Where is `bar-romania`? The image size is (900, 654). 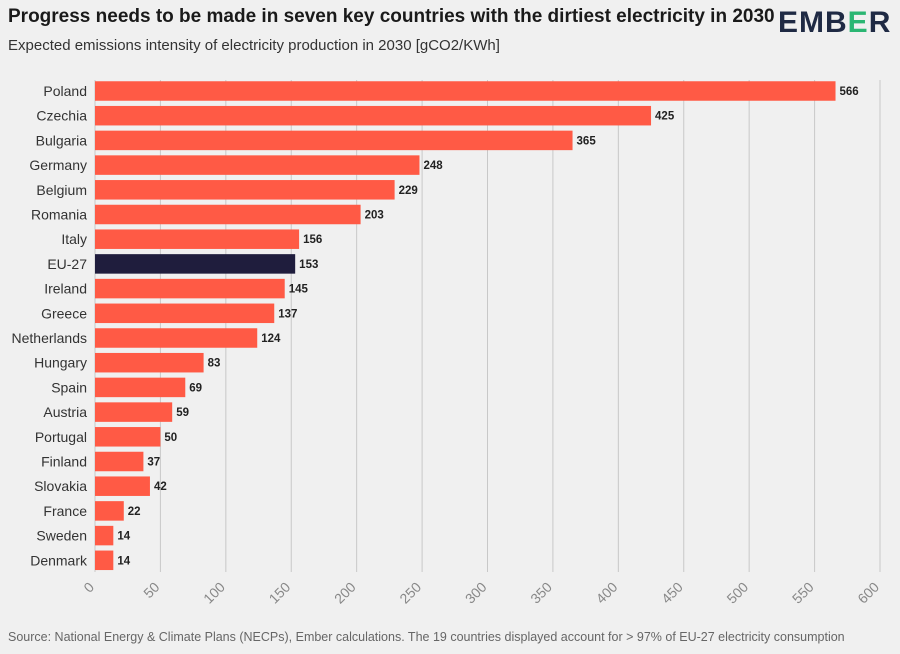 bar-romania is located at coordinates (228, 214).